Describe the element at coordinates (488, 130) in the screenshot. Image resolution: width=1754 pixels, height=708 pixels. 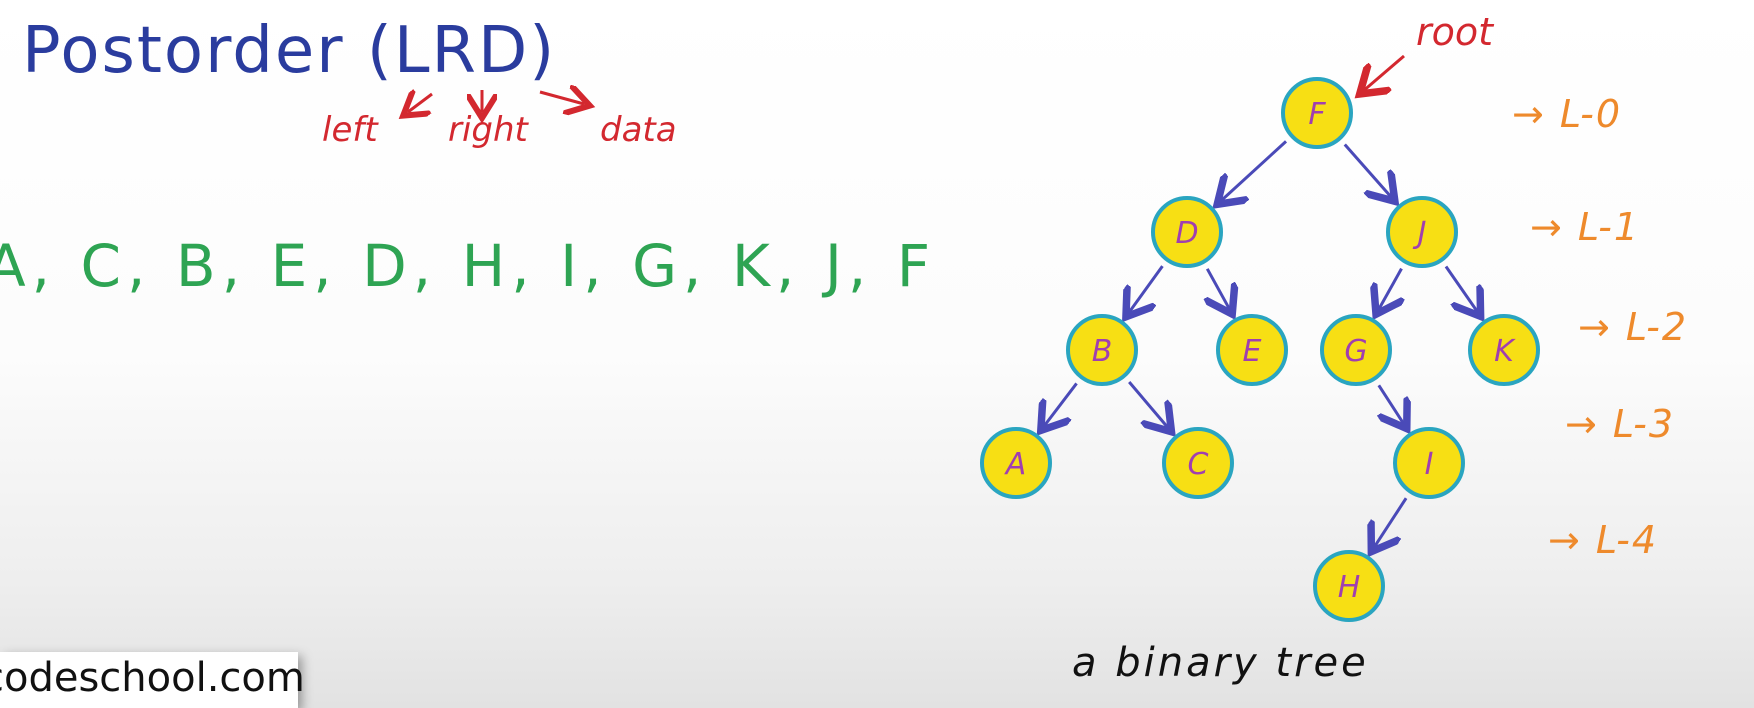
I see `subtitle-right: right` at that location.